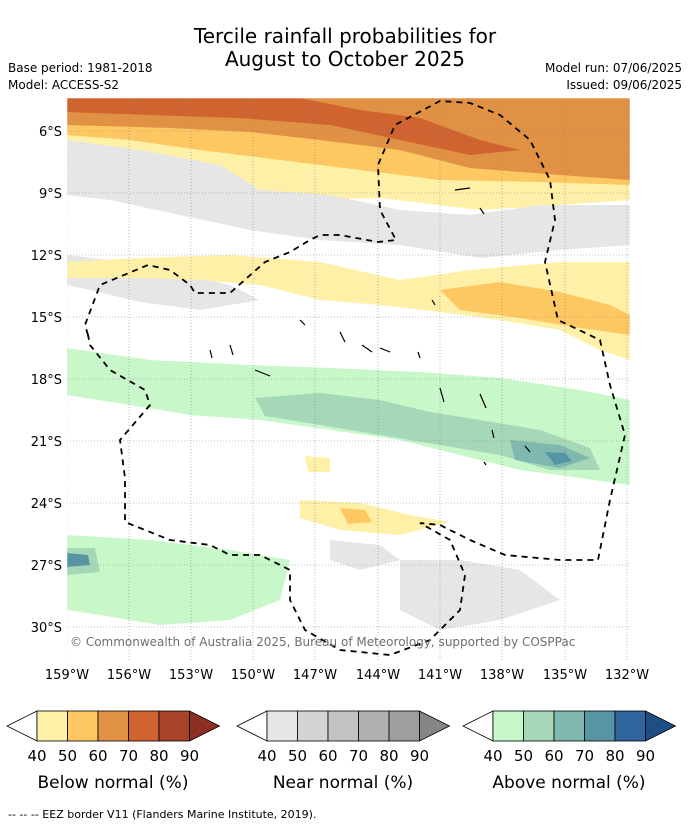 This screenshot has width=690, height=827. Describe the element at coordinates (624, 85) in the screenshot. I see `issued-label: Issued: 09/06/2025` at that location.